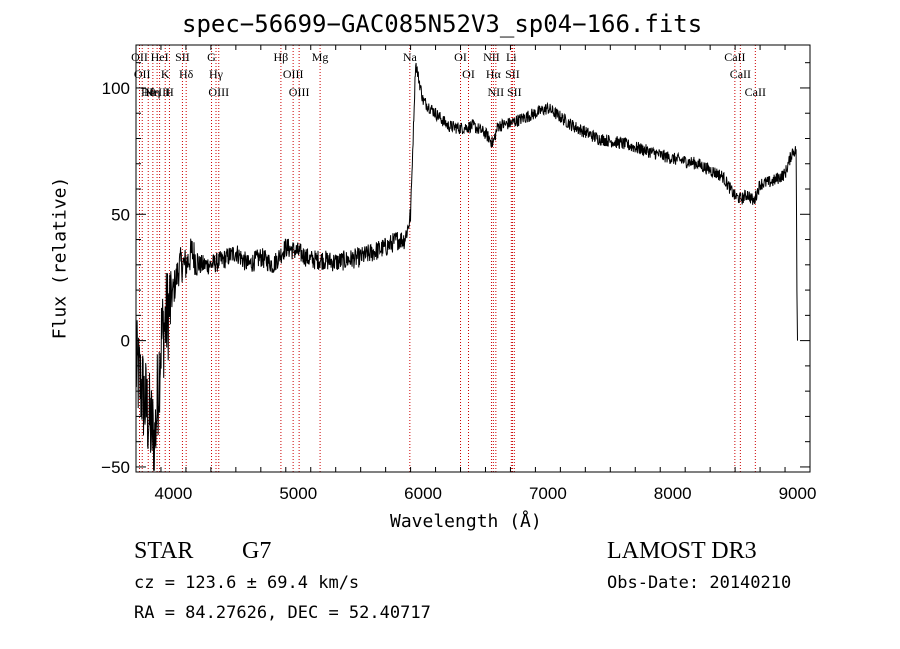 This screenshot has width=900, height=649. I want to click on spectral-line-label: Na, so click(410, 57).